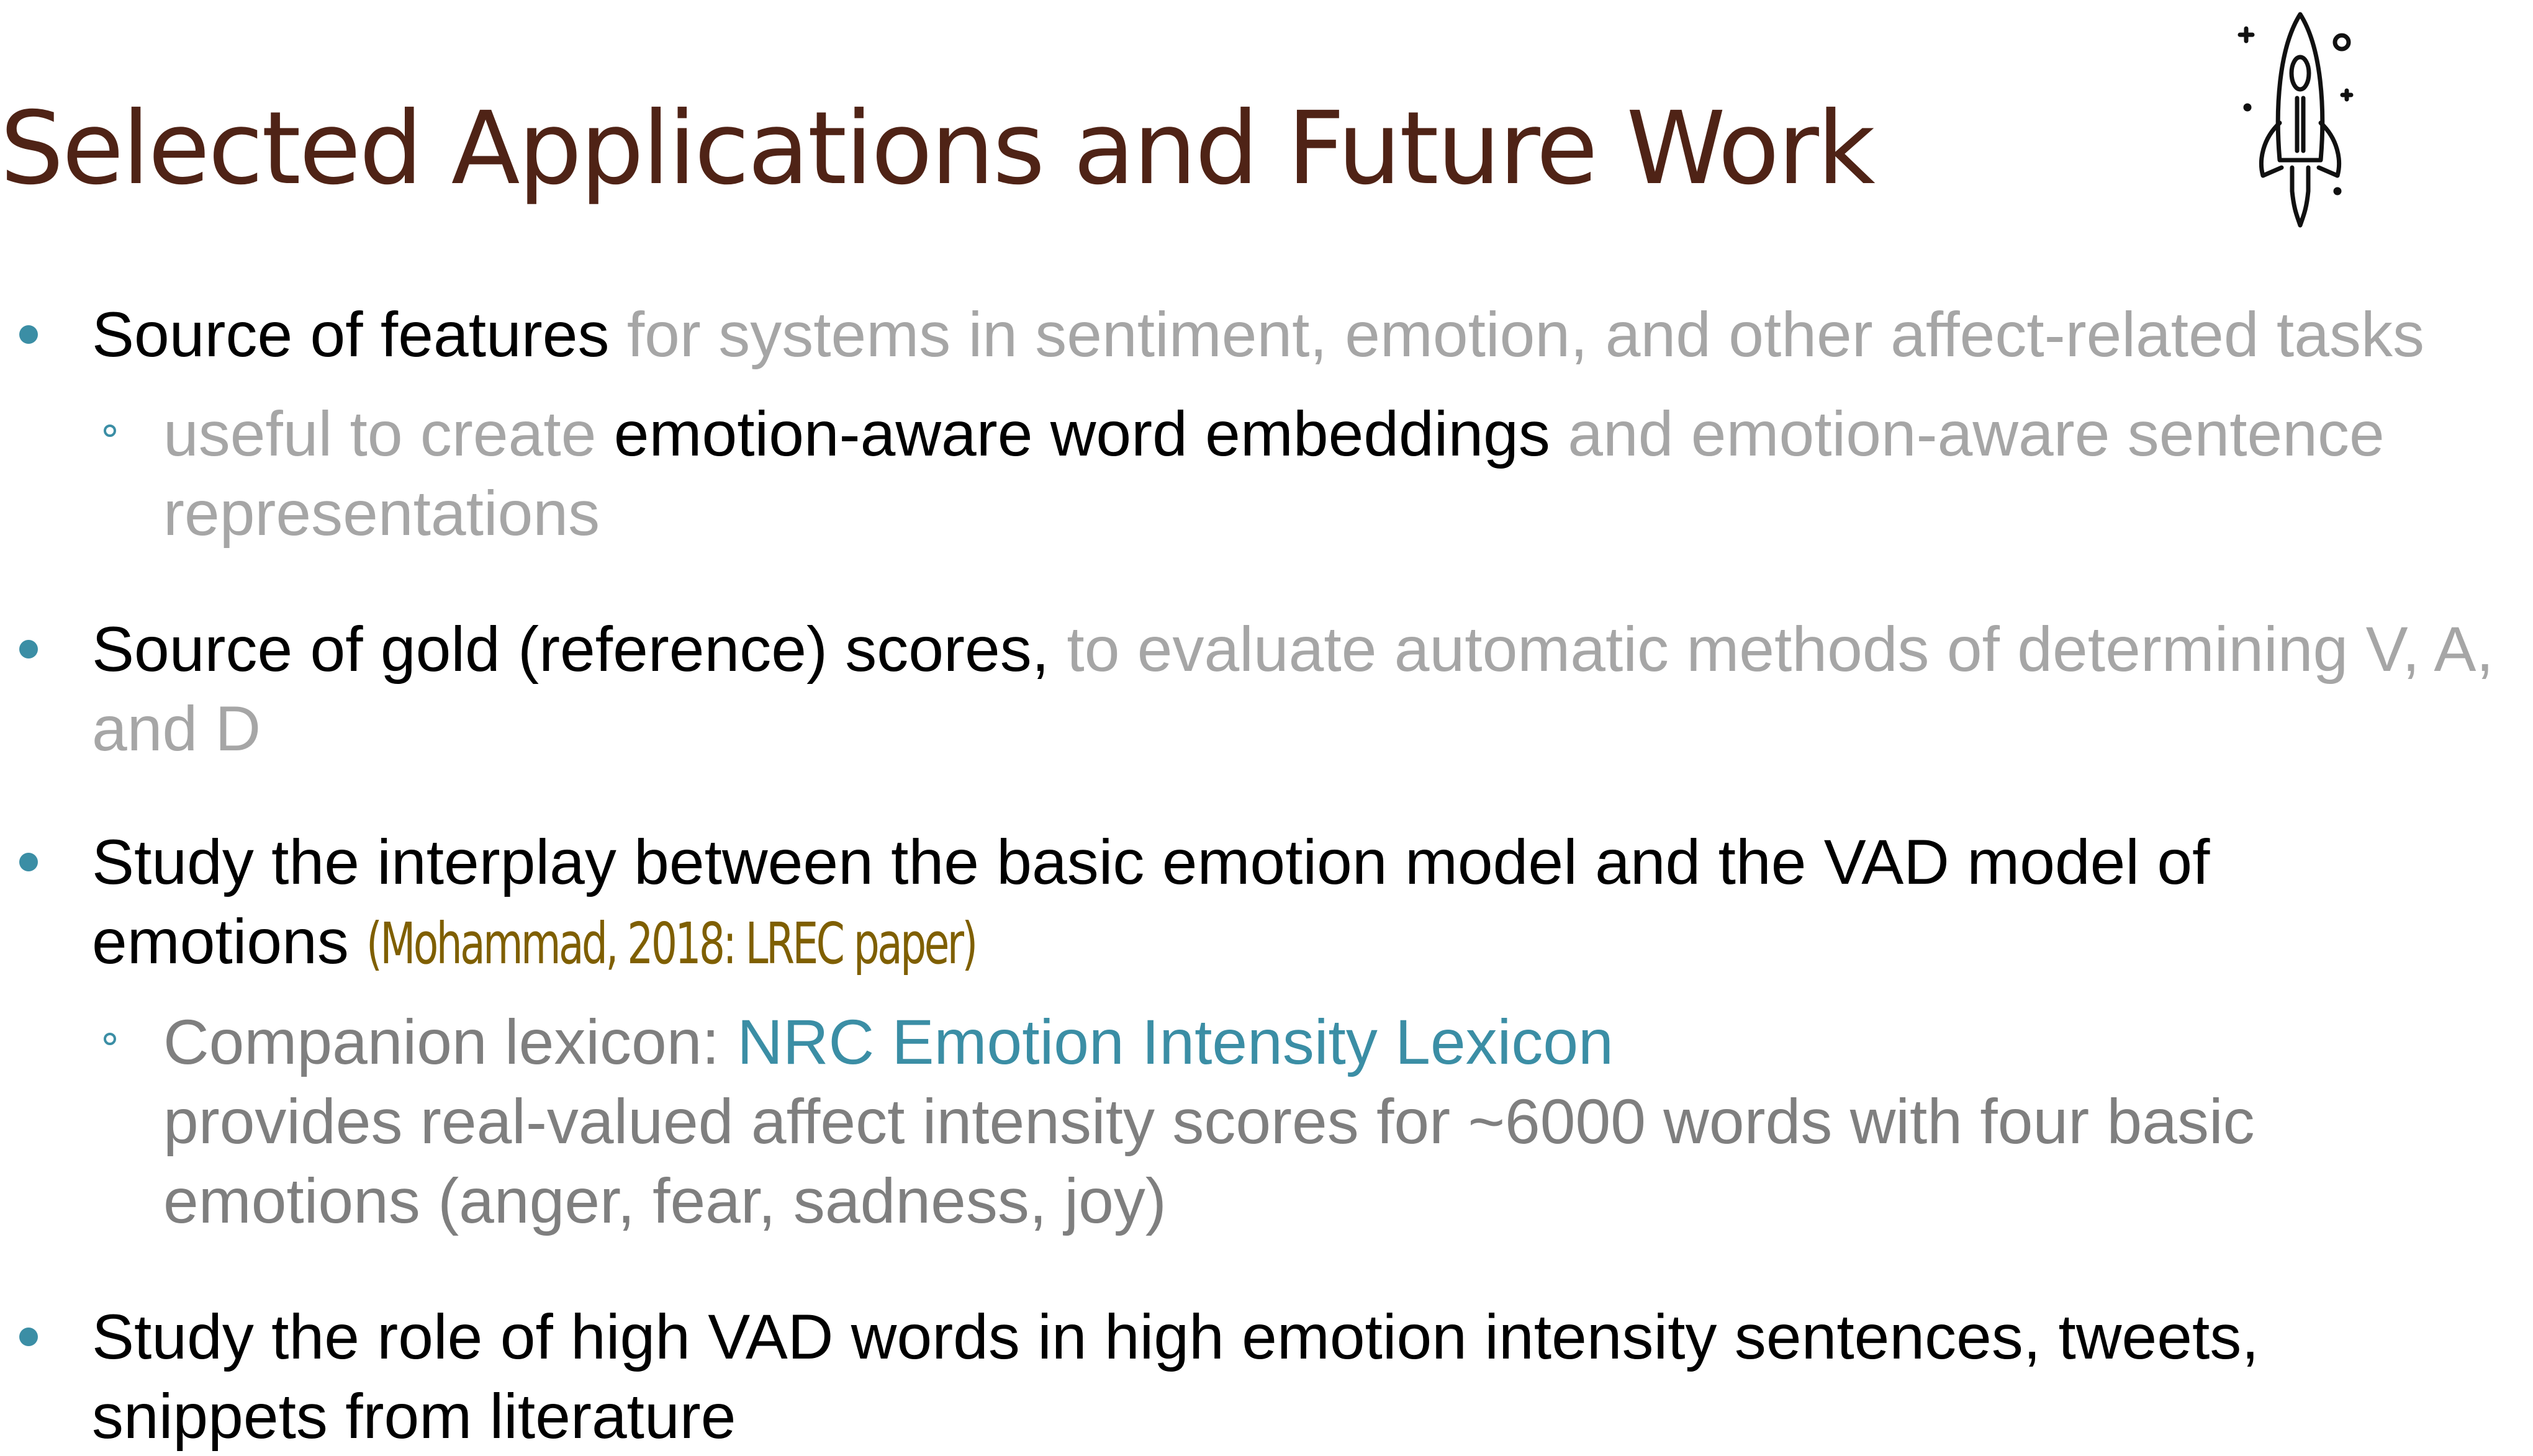 Image resolution: width=2533 pixels, height=1456 pixels. Describe the element at coordinates (388, 433) in the screenshot. I see `bullet-1-sub-pre: useful to create` at that location.